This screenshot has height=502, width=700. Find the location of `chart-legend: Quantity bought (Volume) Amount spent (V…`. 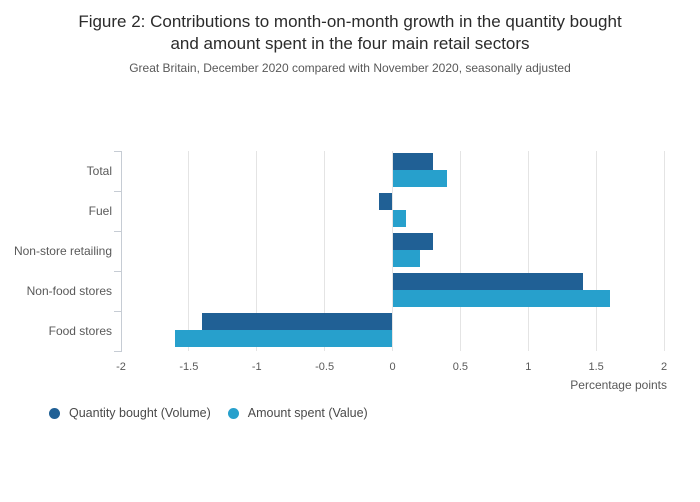

chart-legend: Quantity bought (Volume) Amount spent (V… is located at coordinates (208, 413).